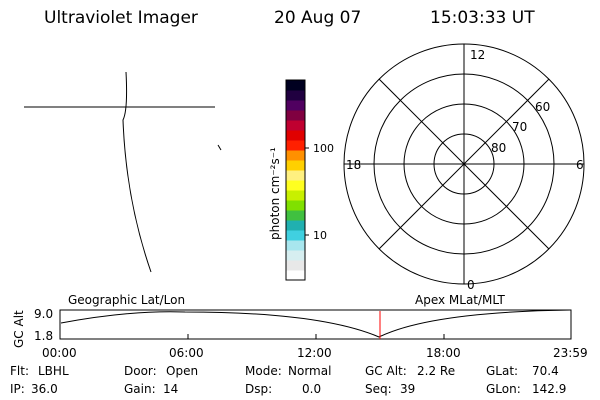  What do you see at coordinates (219, 147) in the screenshot?
I see `map-fragment` at bounding box center [219, 147].